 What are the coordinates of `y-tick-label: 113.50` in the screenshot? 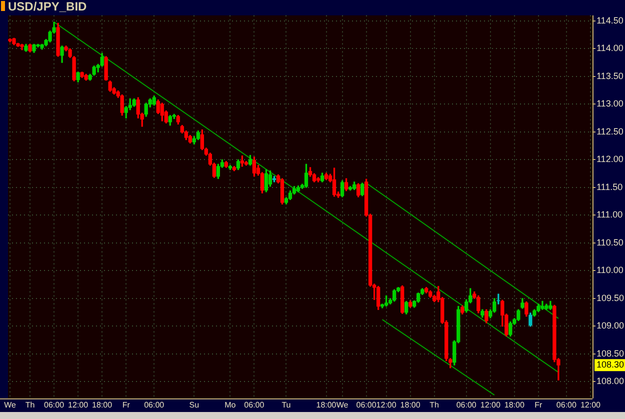 It's located at (610, 75).